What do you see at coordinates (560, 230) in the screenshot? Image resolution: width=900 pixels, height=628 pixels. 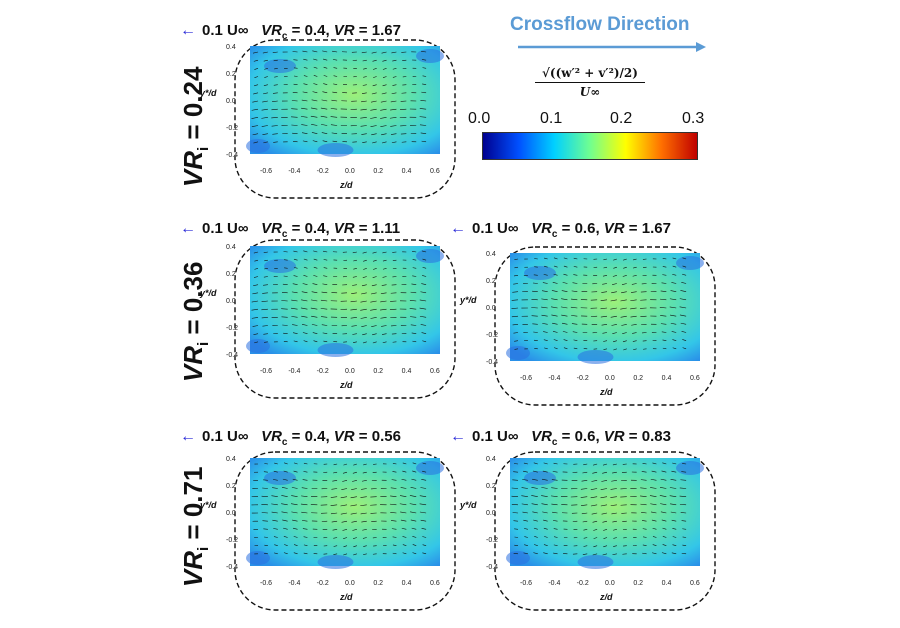 I see `panel-header-3: ←0.1 U∞ VRc = 0.6, VR = 1.67` at bounding box center [560, 230].